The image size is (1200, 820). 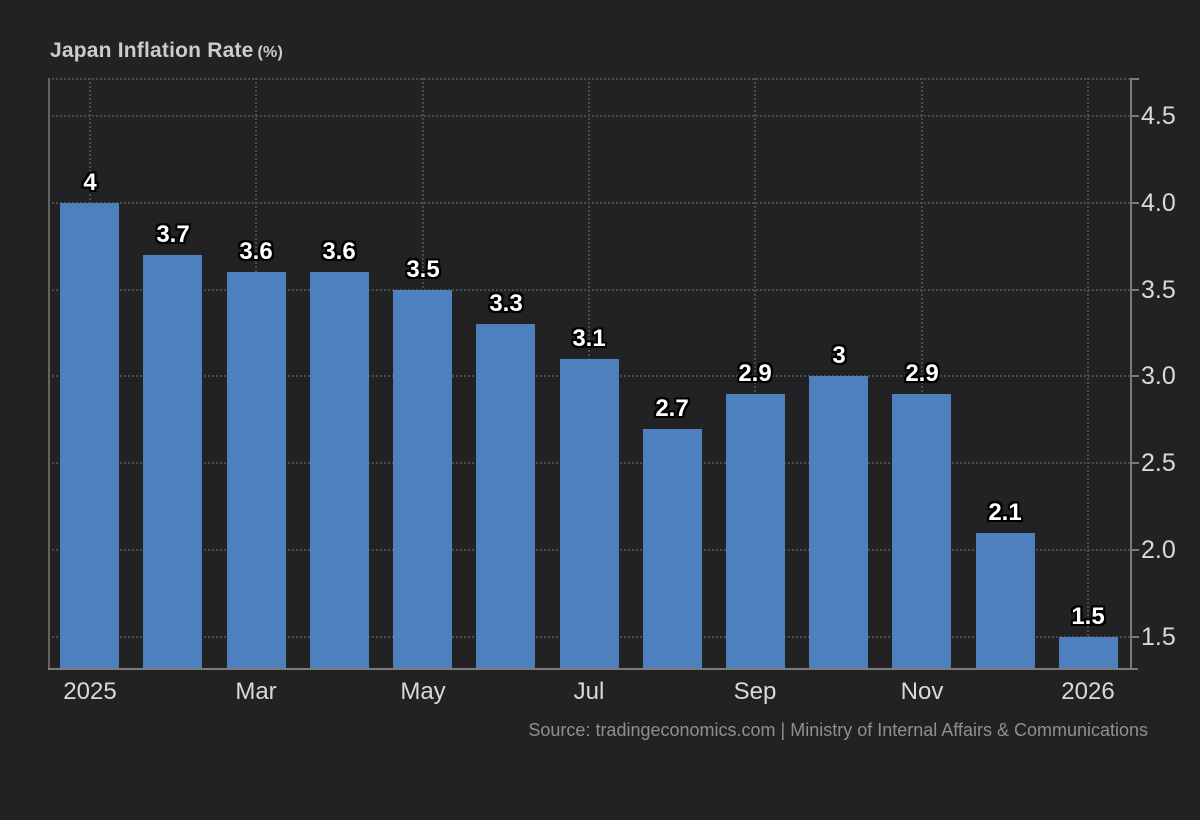 I want to click on x-axis-label: Jul, so click(x=589, y=691).